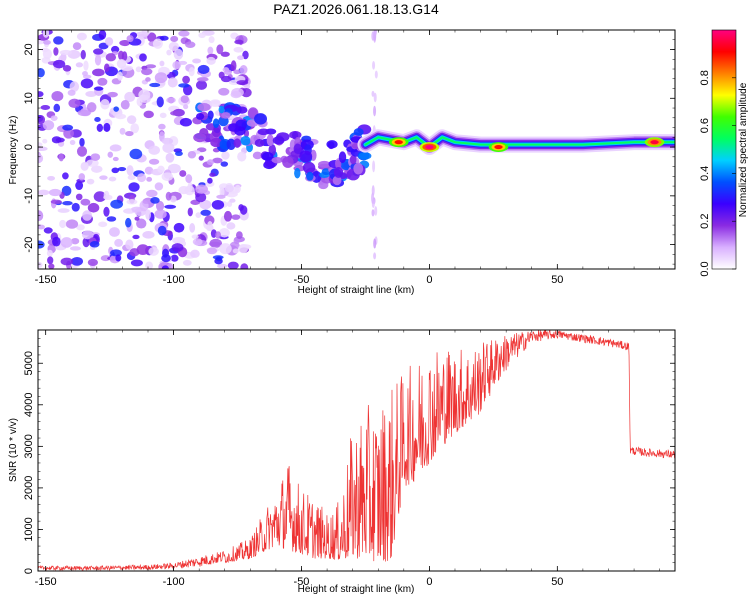  What do you see at coordinates (46, 280) in the screenshot?
I see `x-tick-label: -150` at bounding box center [46, 280].